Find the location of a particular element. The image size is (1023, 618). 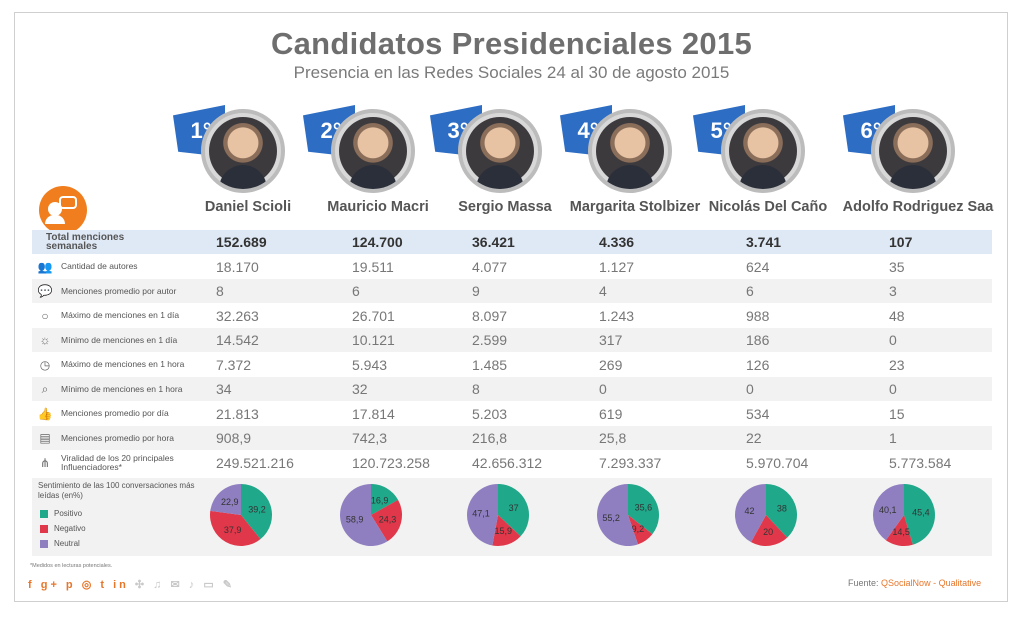

newspaper-icon: ▤ is located at coordinates (45, 438).